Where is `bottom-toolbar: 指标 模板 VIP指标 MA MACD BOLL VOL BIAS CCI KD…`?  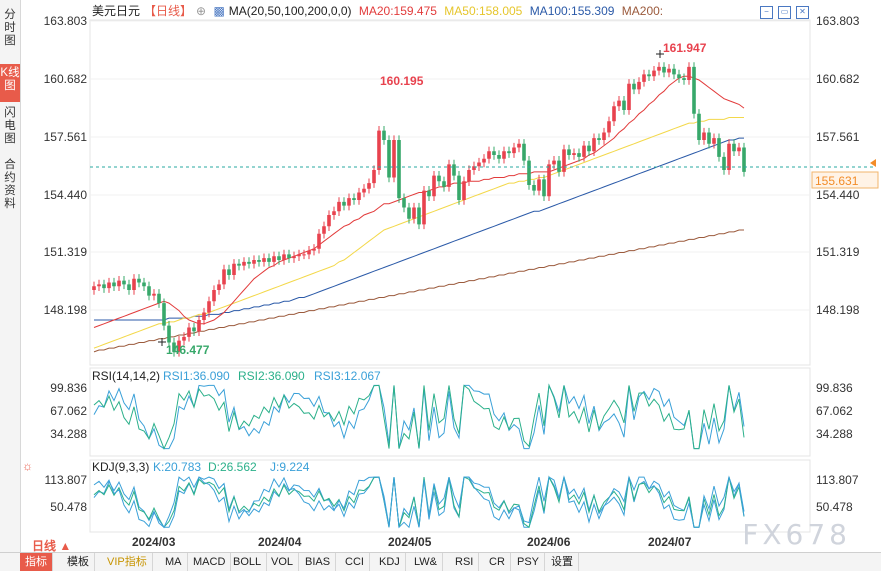 bottom-toolbar: 指标 模板 VIP指标 MA MACD BOLL VOL BIAS CCI KD… is located at coordinates (440, 561).